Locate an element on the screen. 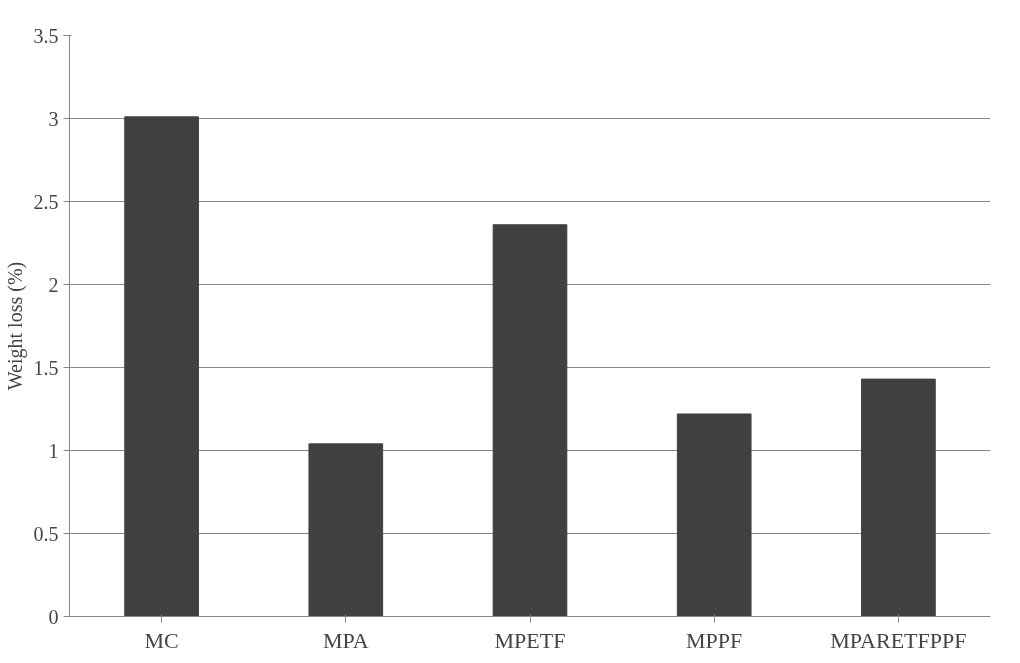 Image resolution: width=1020 pixels, height=663 pixels. x-tick-label: MPETF is located at coordinates (530, 640).